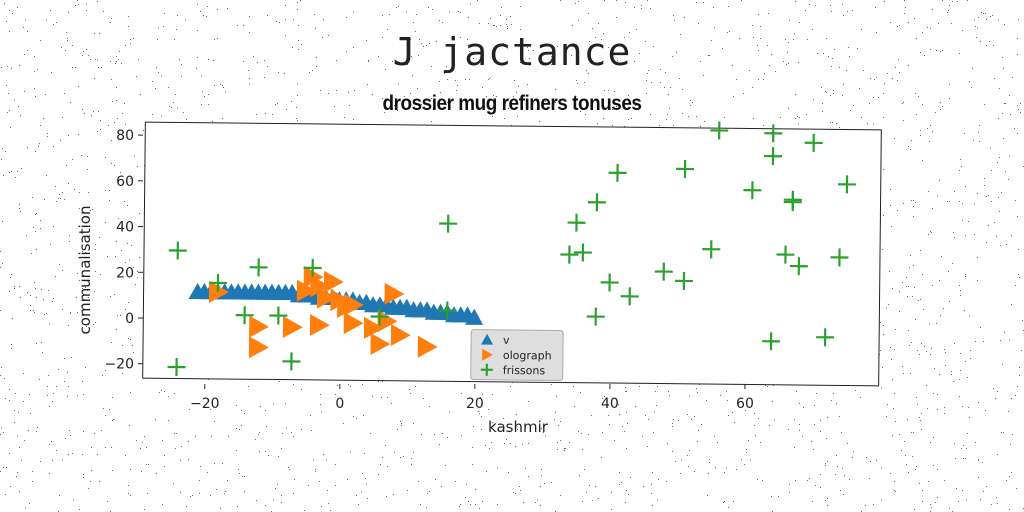  Describe the element at coordinates (527, 356) in the screenshot. I see `legend-label: olograph` at that location.